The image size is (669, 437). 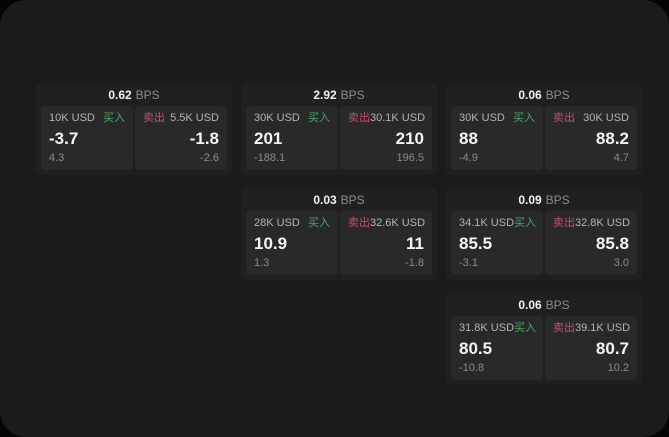 I want to click on buy-price: 201, so click(x=268, y=138).